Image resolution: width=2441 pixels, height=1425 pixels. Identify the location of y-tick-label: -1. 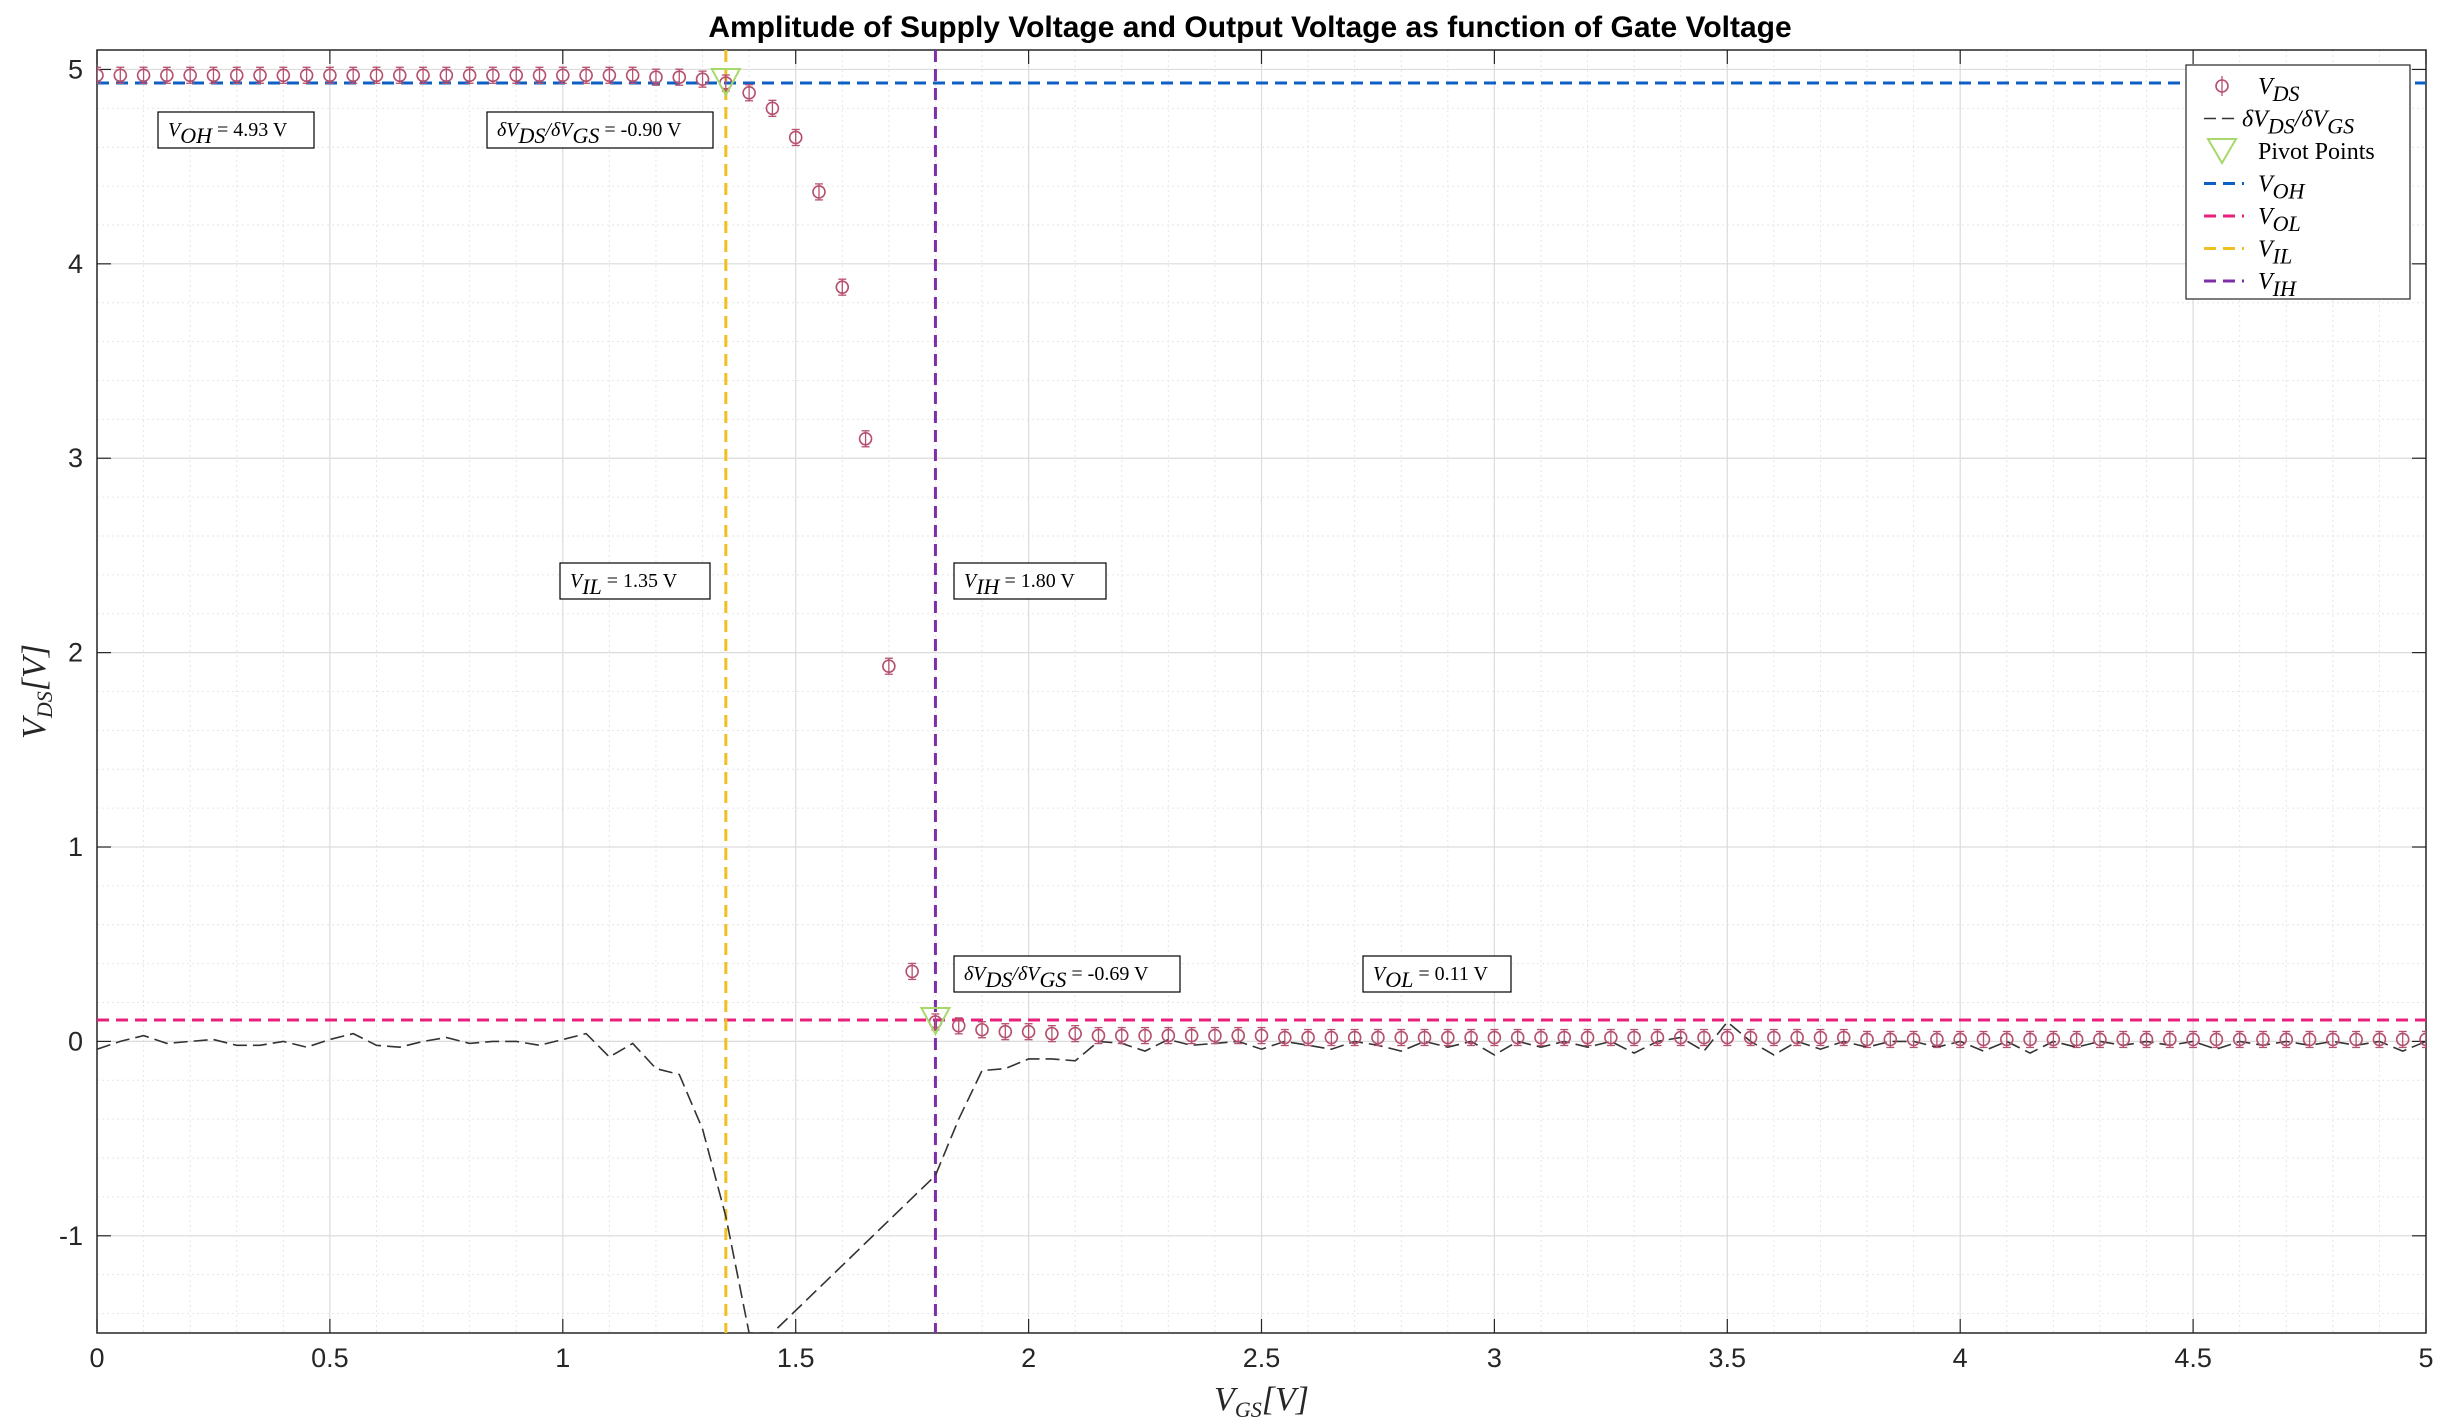
(71, 1236).